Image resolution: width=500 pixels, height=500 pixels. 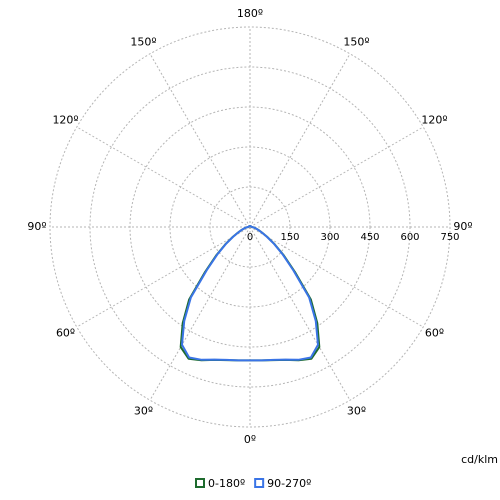 I want to click on r-tick-label: 450, so click(x=369, y=237).